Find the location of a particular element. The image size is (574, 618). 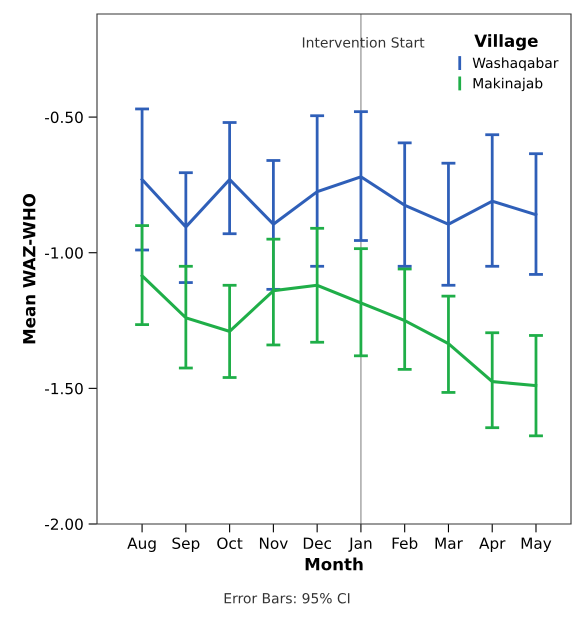

x-tick-label: Oct is located at coordinates (229, 543).